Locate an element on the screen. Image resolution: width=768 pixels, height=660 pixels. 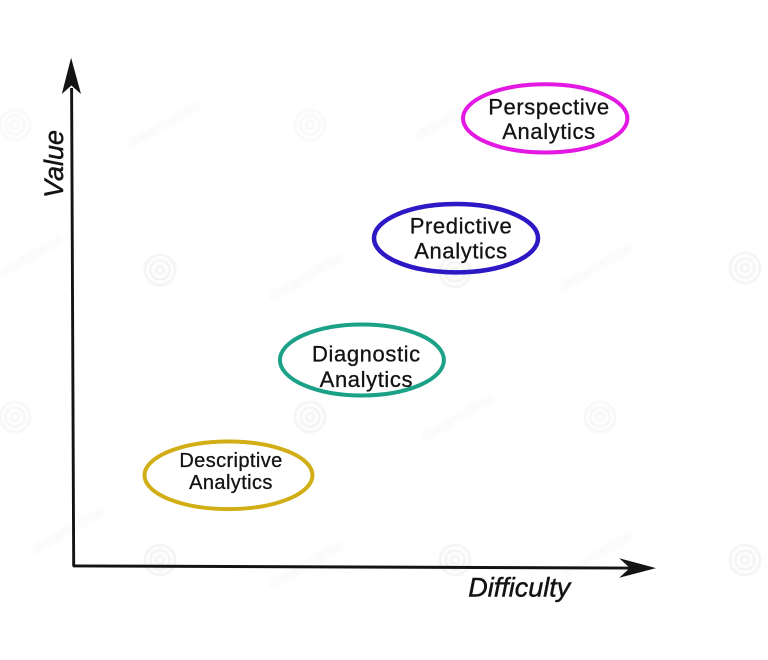
svg-text: Perspective is located at coordinates (549, 107).